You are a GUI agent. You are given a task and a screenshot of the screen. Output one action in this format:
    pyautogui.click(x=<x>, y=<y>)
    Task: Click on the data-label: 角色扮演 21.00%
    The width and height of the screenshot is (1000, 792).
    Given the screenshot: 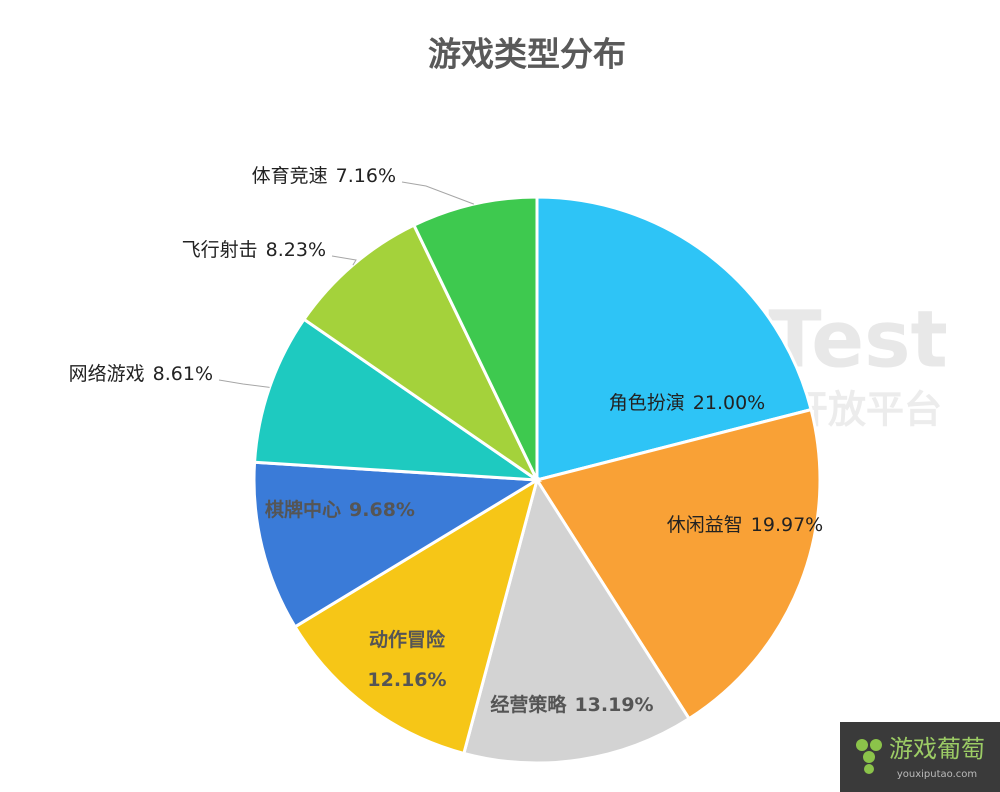 What is the action you would take?
    pyautogui.click(x=687, y=403)
    